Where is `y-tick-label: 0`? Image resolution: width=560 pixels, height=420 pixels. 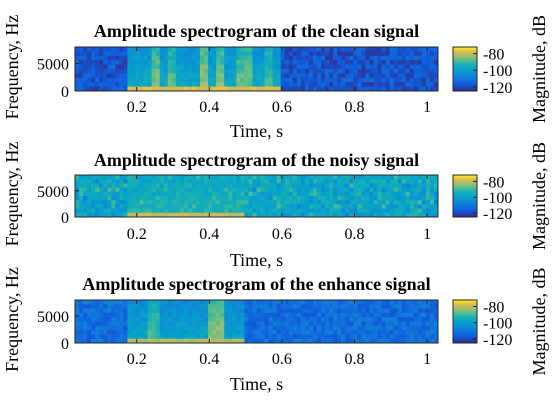
y-tick-label: 0 is located at coordinates (65, 344).